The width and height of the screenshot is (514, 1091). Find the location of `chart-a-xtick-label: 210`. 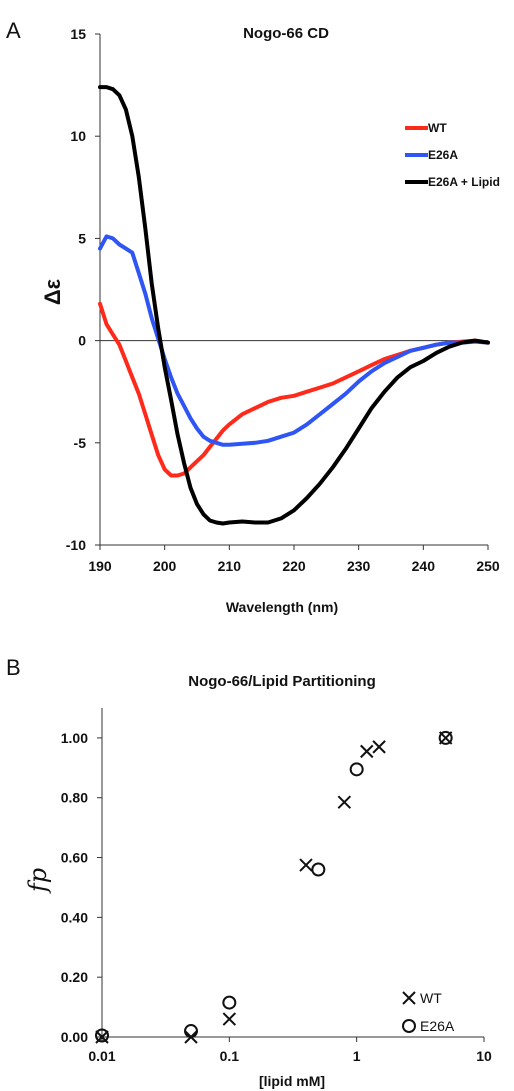

chart-a-xtick-label: 210 is located at coordinates (230, 566).